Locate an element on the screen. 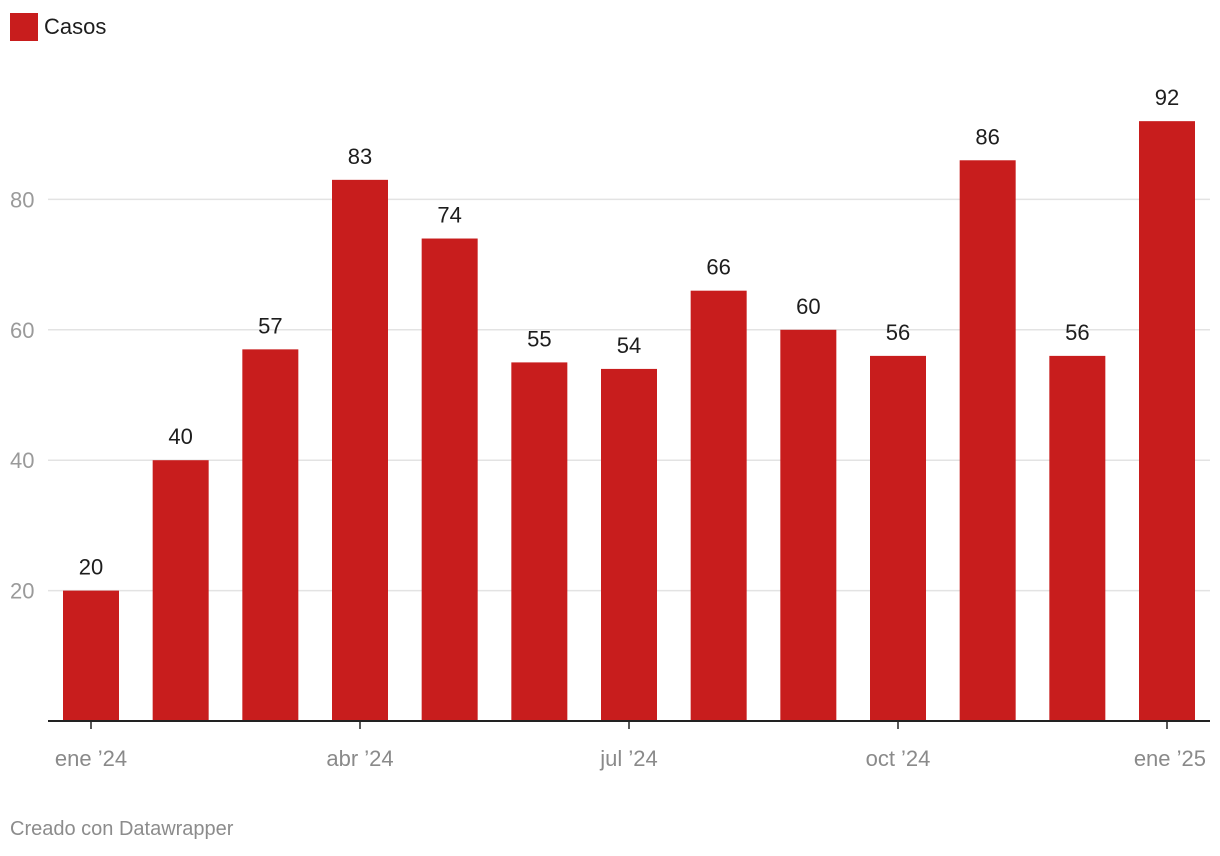 The height and width of the screenshot is (856, 1220). data-label: 55 is located at coordinates (539, 338).